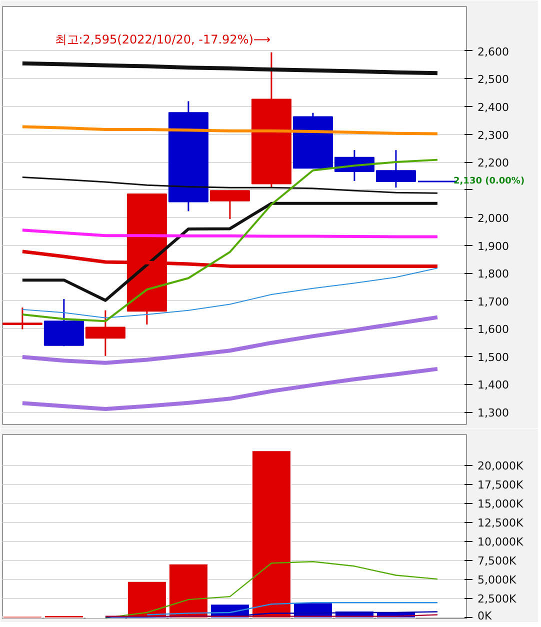  I want to click on y-tick-label: 2,500K, so click(497, 599).